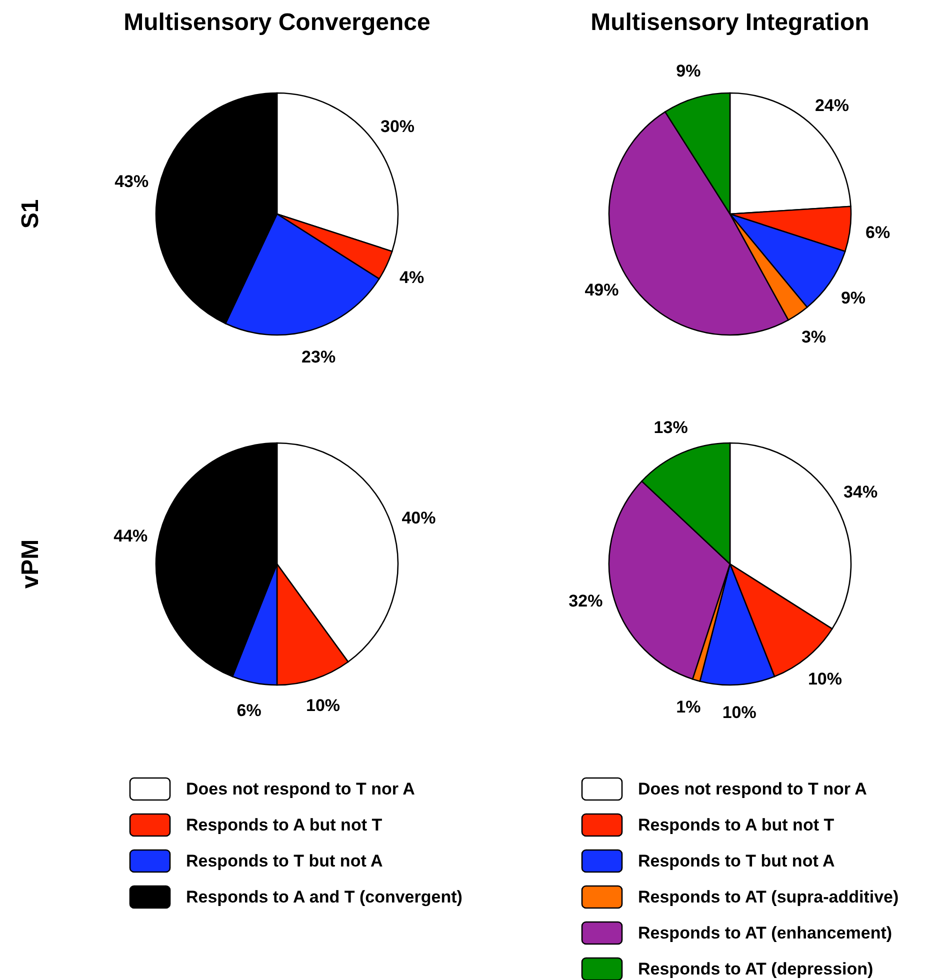 The width and height of the screenshot is (946, 980). What do you see at coordinates (319, 357) in the screenshot?
I see `data-label: 23%` at bounding box center [319, 357].